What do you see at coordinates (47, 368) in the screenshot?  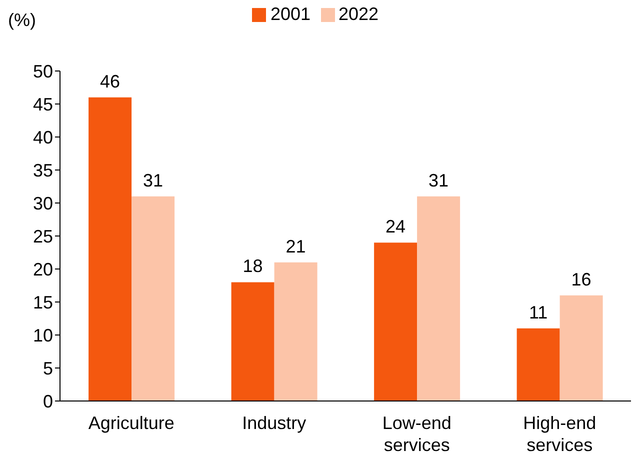 I see `y-tick-label: 5` at bounding box center [47, 368].